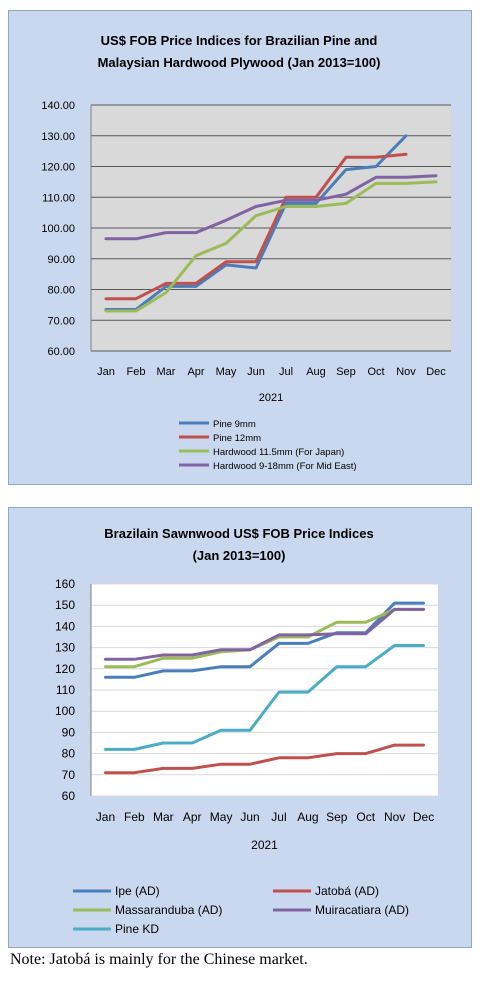 The height and width of the screenshot is (981, 490). I want to click on y-tick-label: 110.00, so click(58, 198).